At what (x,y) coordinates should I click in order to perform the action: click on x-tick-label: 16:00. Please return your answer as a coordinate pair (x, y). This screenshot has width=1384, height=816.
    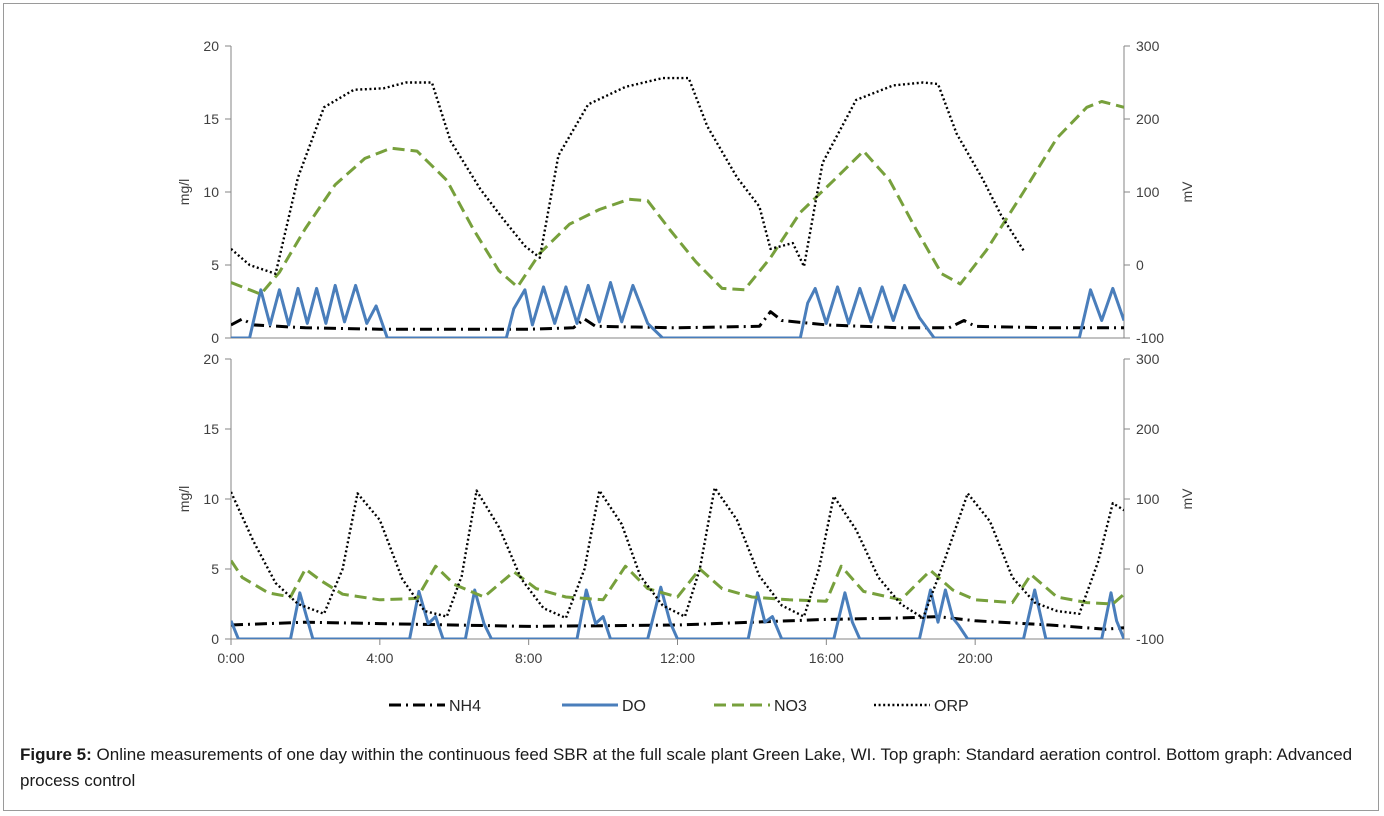
    Looking at the image, I should click on (826, 658).